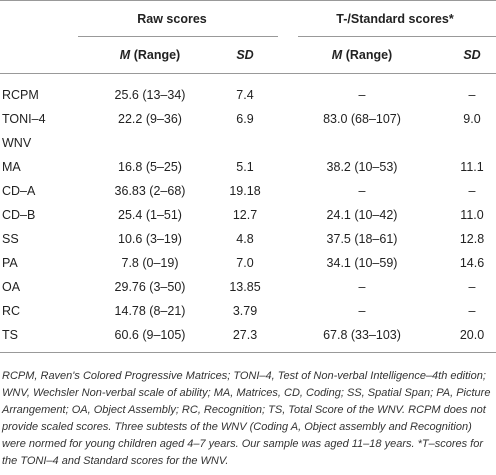  What do you see at coordinates (245, 215) in the screenshot?
I see `cell: 12.7` at bounding box center [245, 215].